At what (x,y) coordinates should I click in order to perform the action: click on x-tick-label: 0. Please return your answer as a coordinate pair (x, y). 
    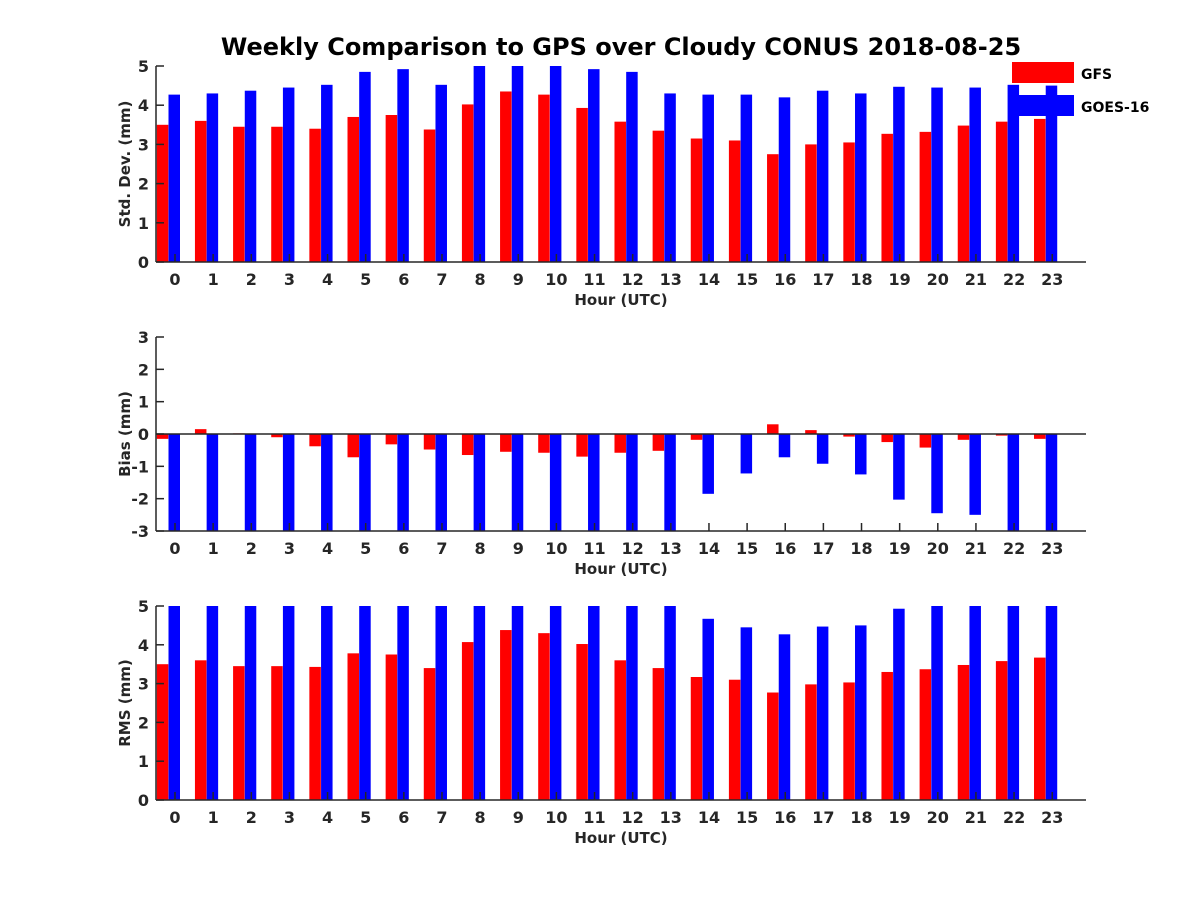
    Looking at the image, I should click on (174, 817).